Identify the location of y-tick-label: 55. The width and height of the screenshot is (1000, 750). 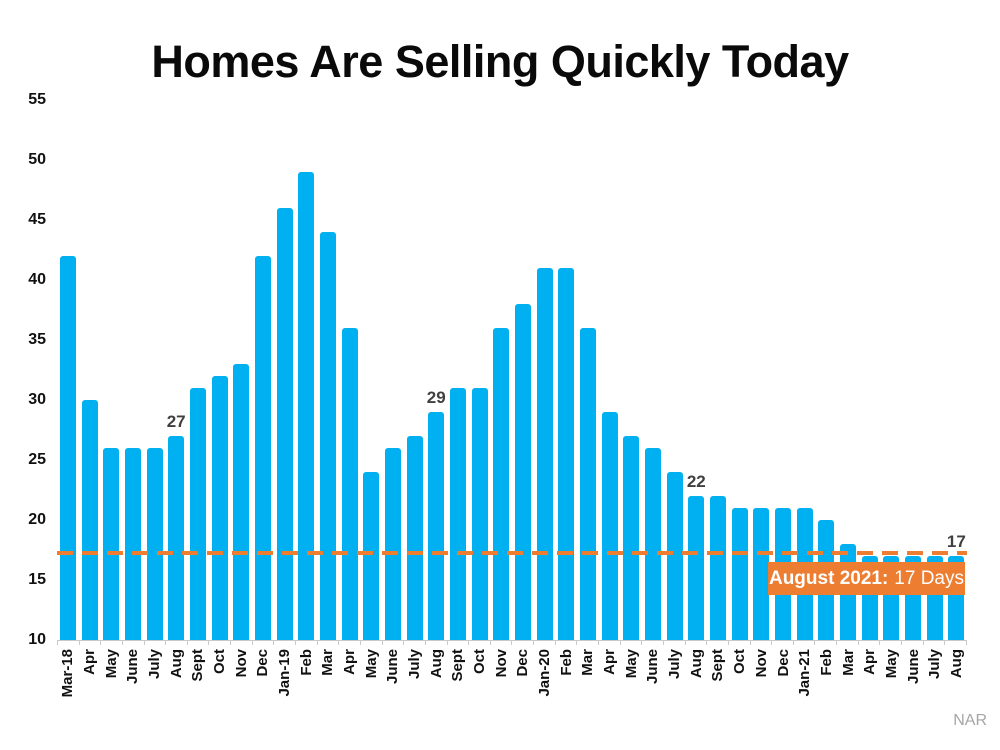
(37, 99).